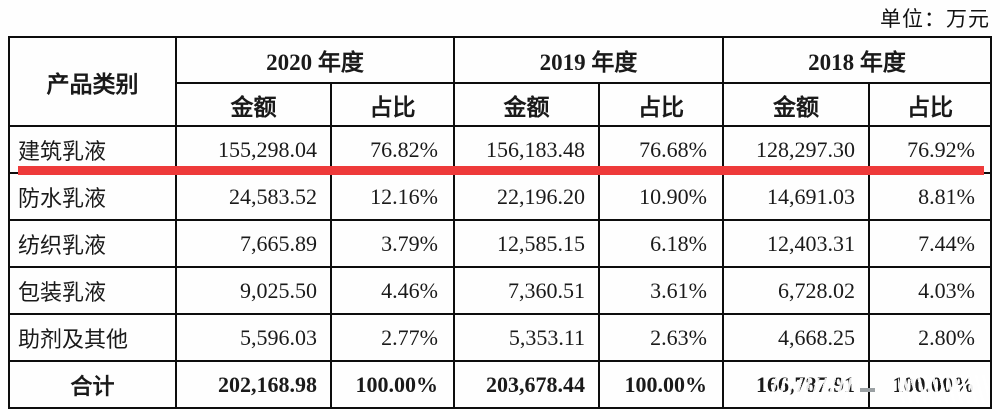 The image size is (1000, 420). I want to click on amount-cell: 156,183.48, so click(526, 149).